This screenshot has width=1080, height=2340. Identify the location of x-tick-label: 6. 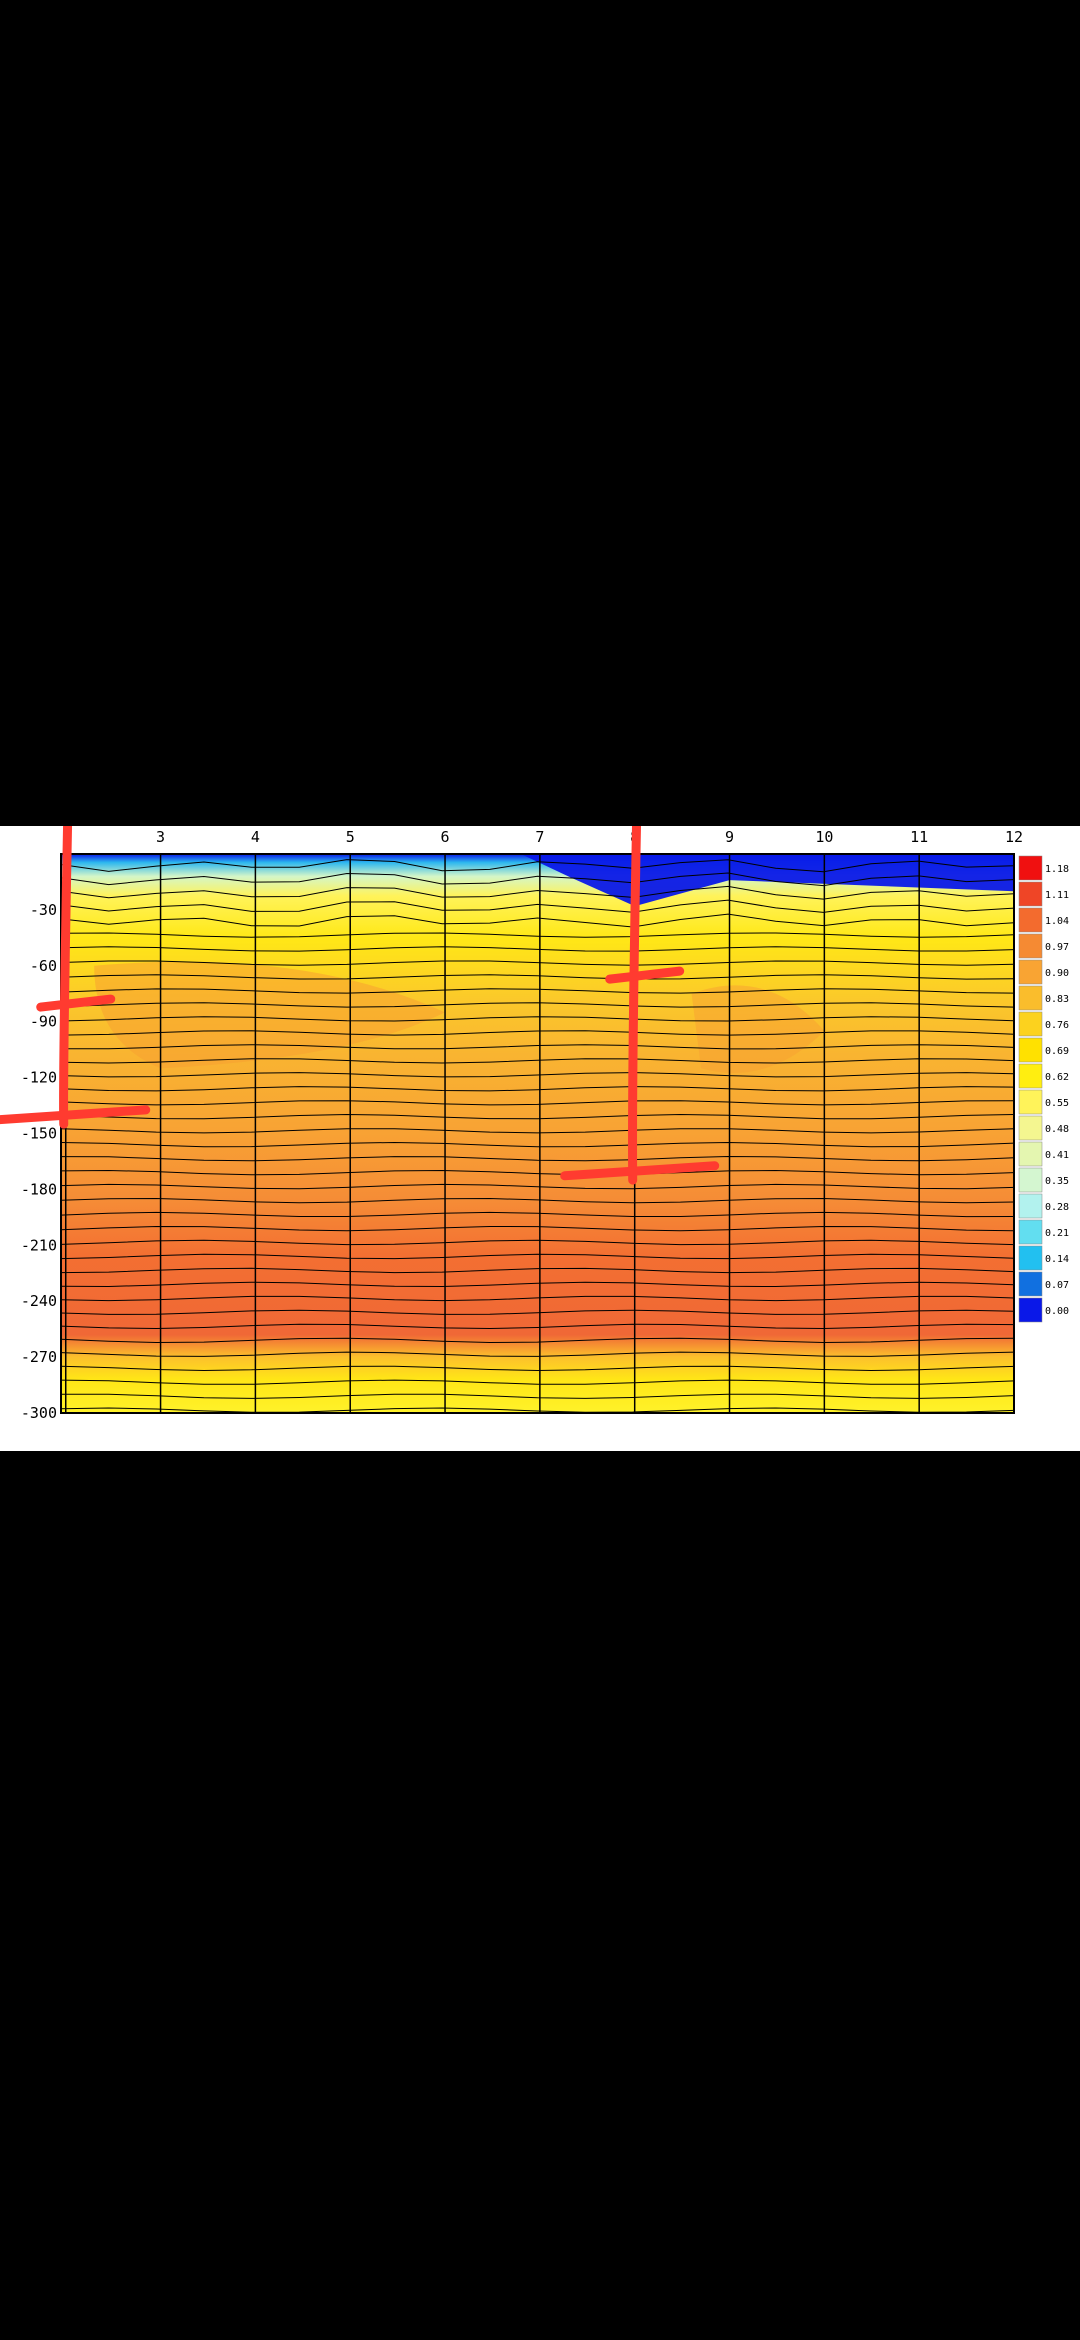
(445, 837).